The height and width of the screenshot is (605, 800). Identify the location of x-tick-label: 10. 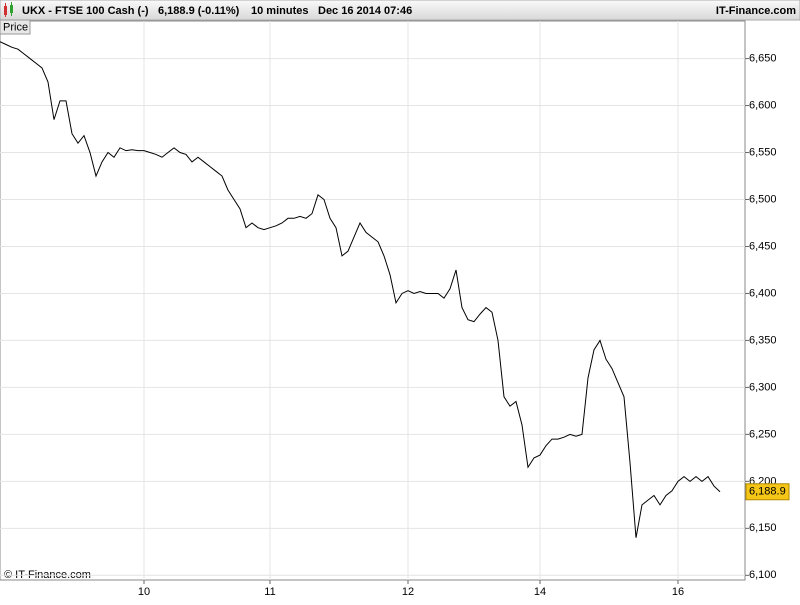
(144, 592).